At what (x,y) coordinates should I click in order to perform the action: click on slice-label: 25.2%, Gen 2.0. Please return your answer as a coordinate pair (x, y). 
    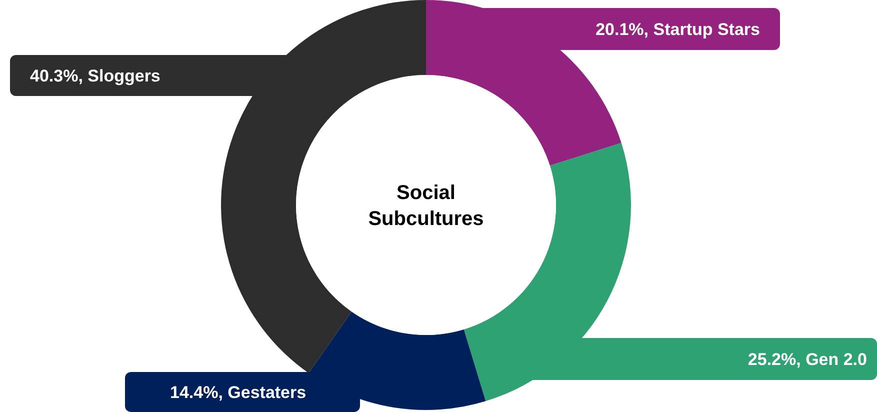
    Looking at the image, I should click on (807, 359).